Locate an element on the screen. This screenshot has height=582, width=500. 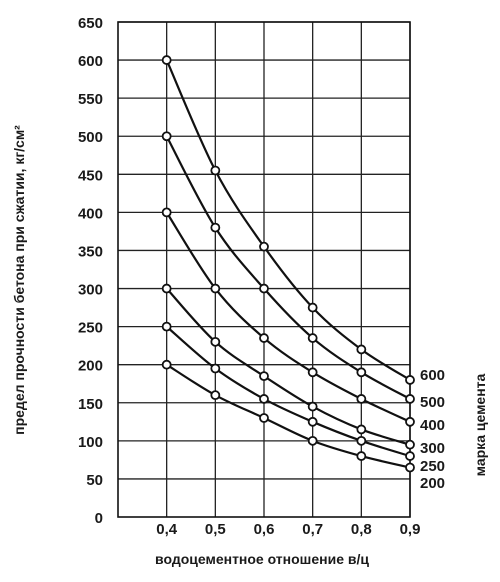
y-tick-label: 450 is located at coordinates (90, 175).